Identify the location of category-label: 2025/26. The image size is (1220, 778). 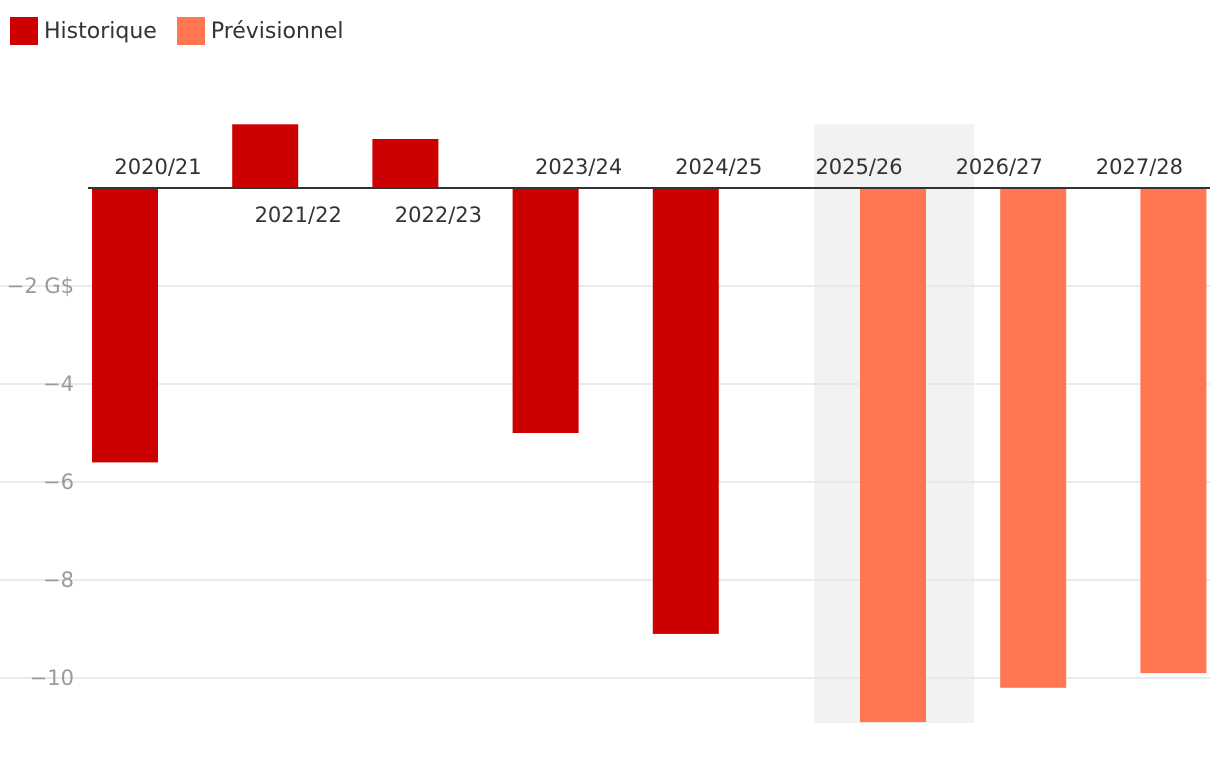
(858, 167).